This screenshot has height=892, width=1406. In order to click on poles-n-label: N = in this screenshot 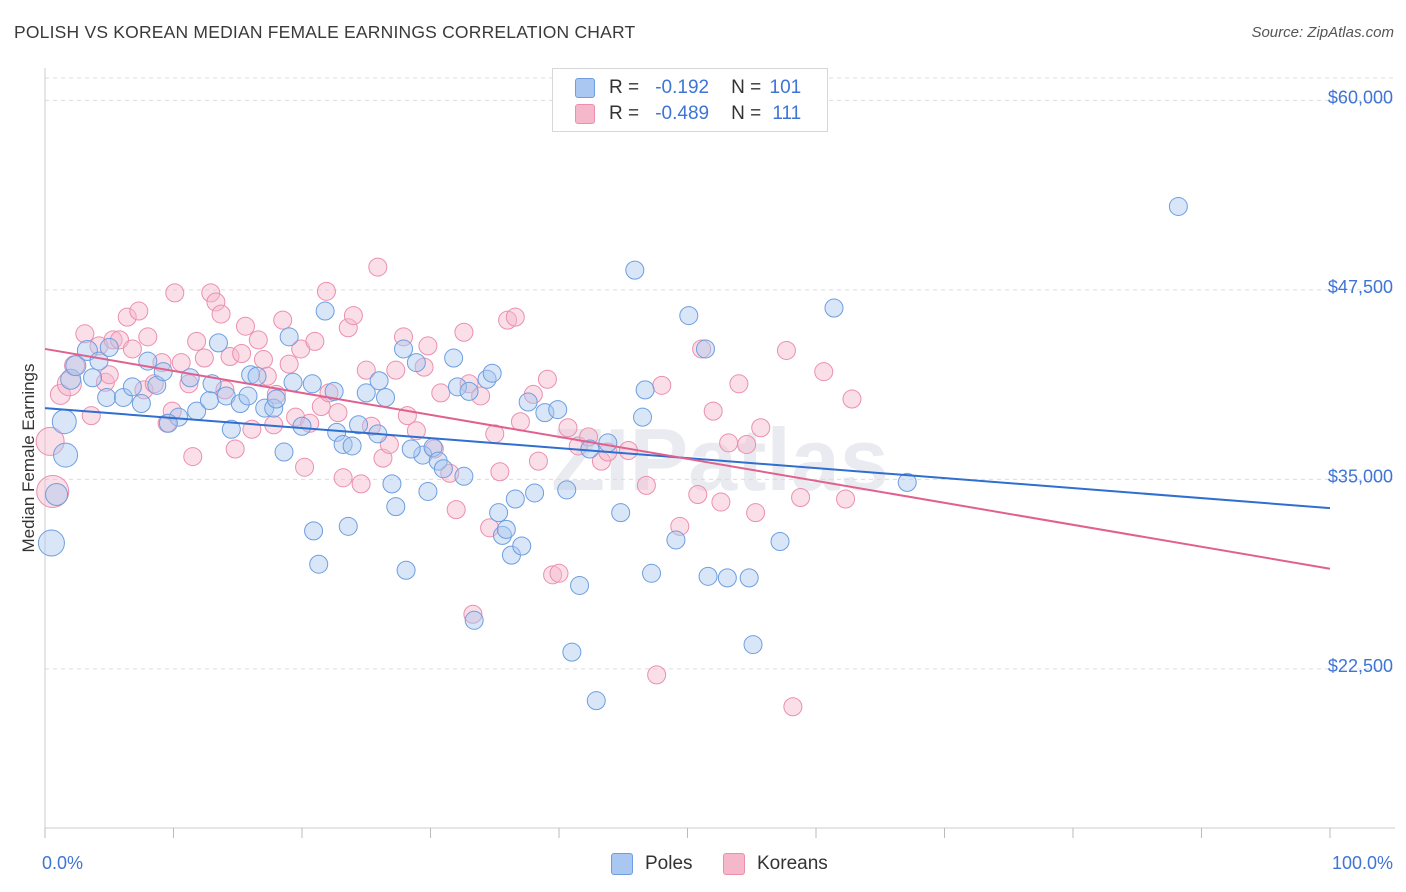, I will do `click(746, 87)`.